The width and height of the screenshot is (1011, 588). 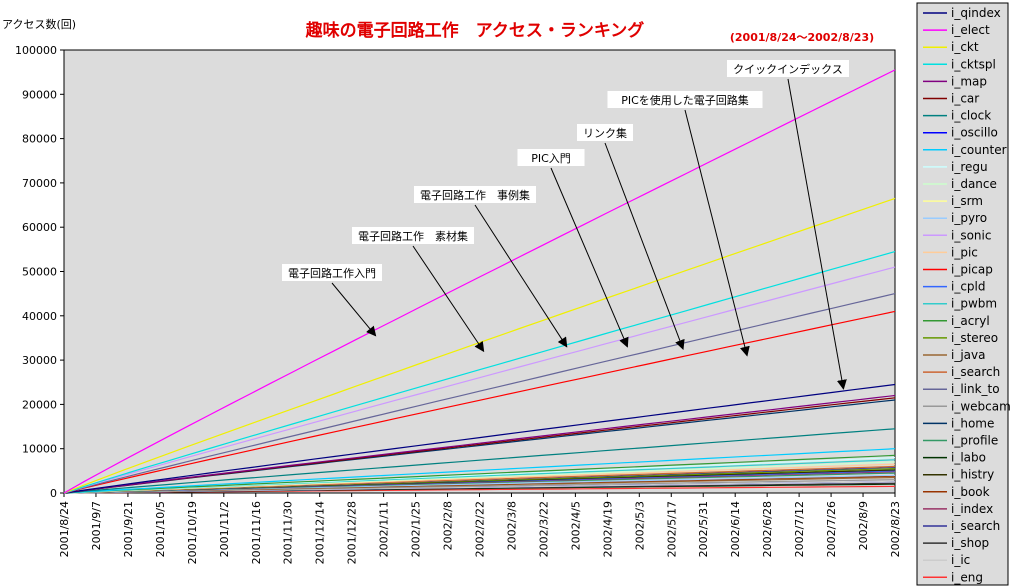 I want to click on legend-item-i_counter: i_counter, so click(x=979, y=150).